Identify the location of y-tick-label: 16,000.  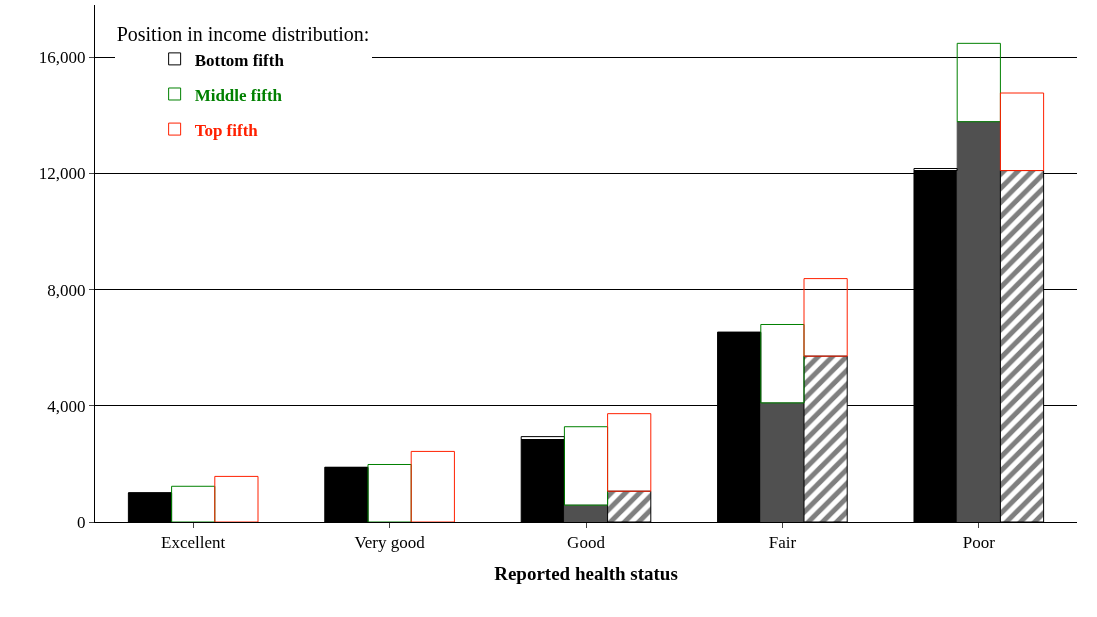
(62, 58).